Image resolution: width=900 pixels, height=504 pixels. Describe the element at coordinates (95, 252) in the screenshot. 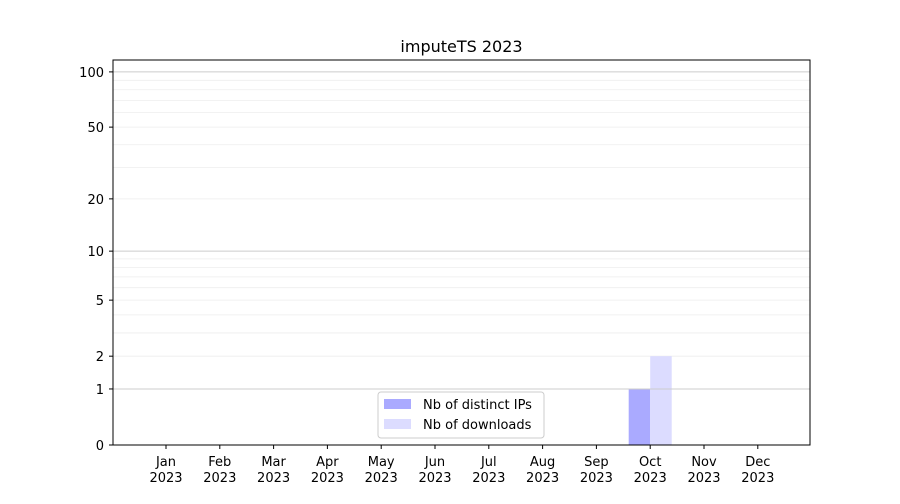

I see `y-tick-label: 10` at that location.